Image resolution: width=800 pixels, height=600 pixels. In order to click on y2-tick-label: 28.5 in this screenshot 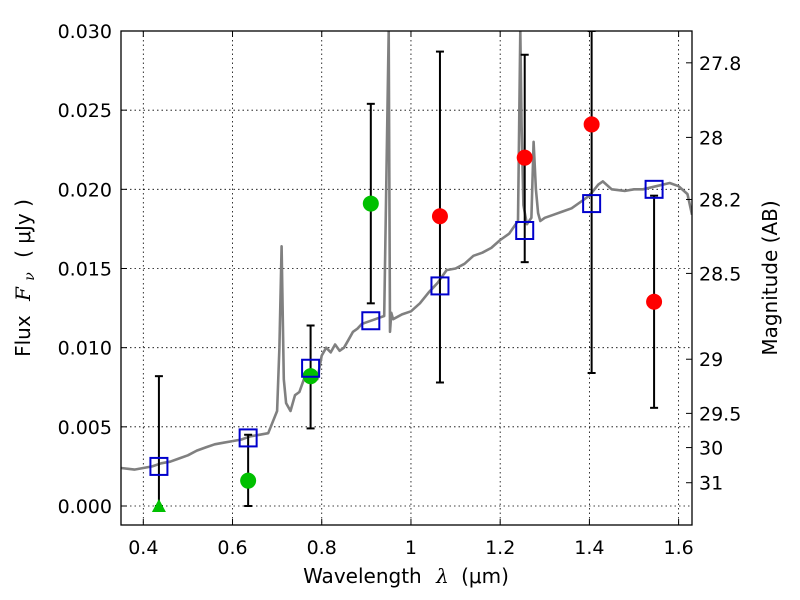, I will do `click(720, 274)`.